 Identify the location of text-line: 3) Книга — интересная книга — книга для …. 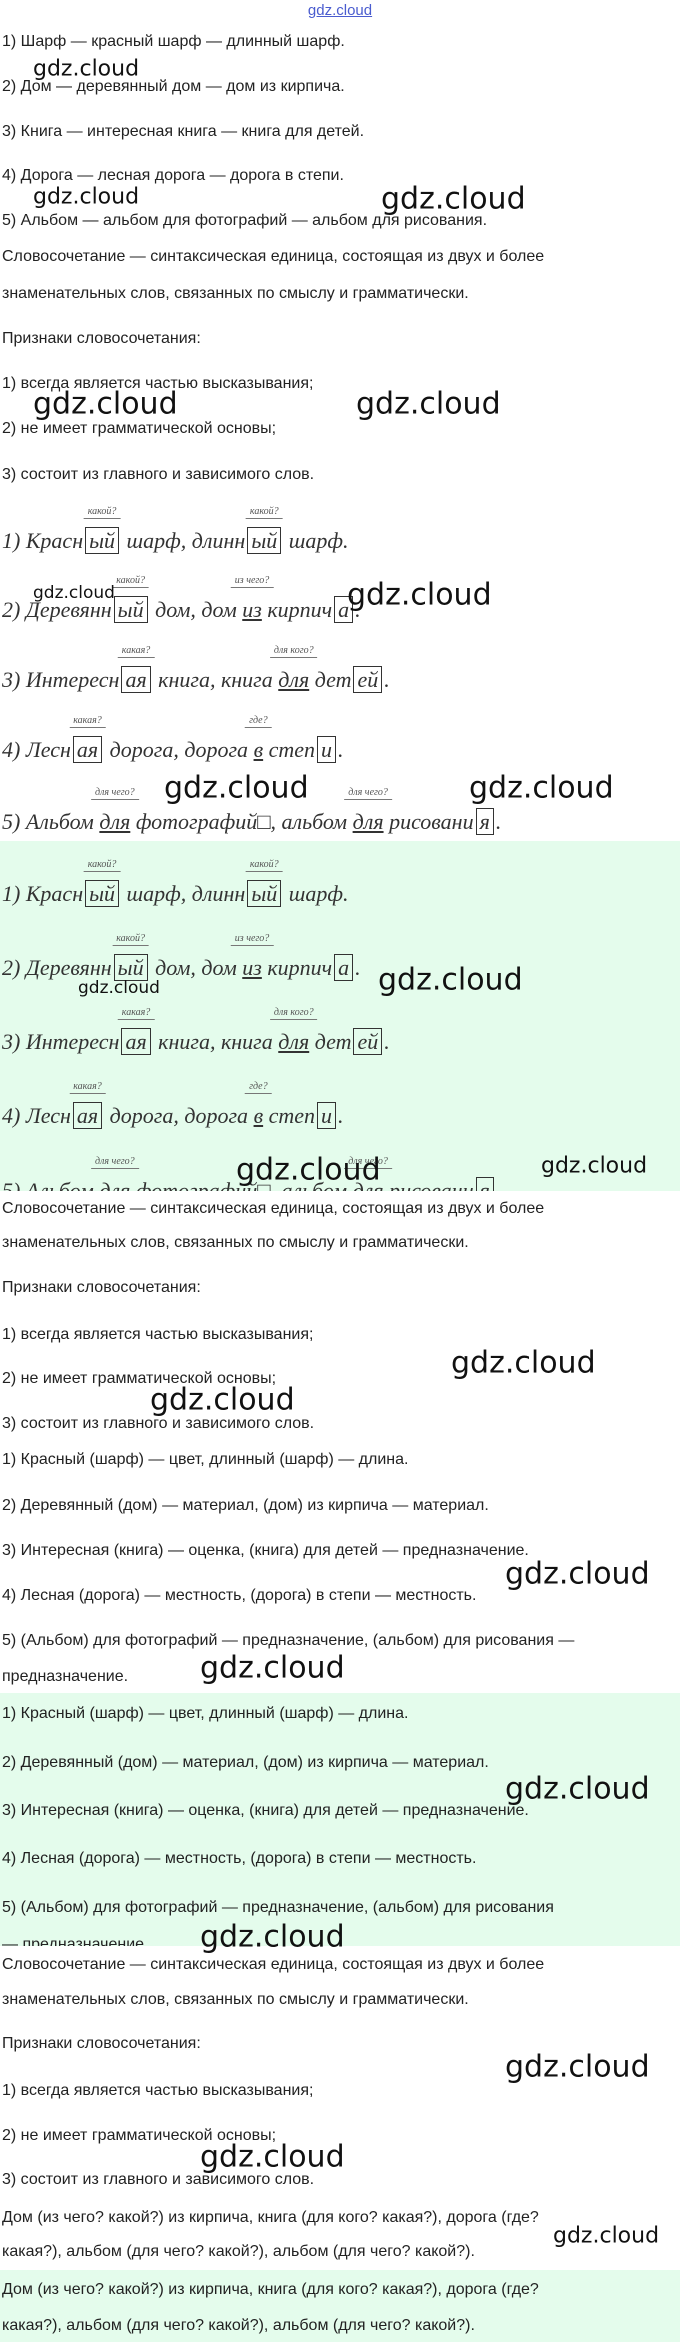
(183, 131).